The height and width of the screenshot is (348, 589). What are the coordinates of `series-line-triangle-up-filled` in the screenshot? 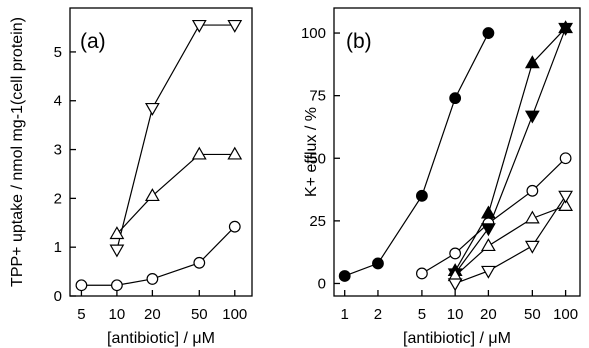 It's located at (510, 149).